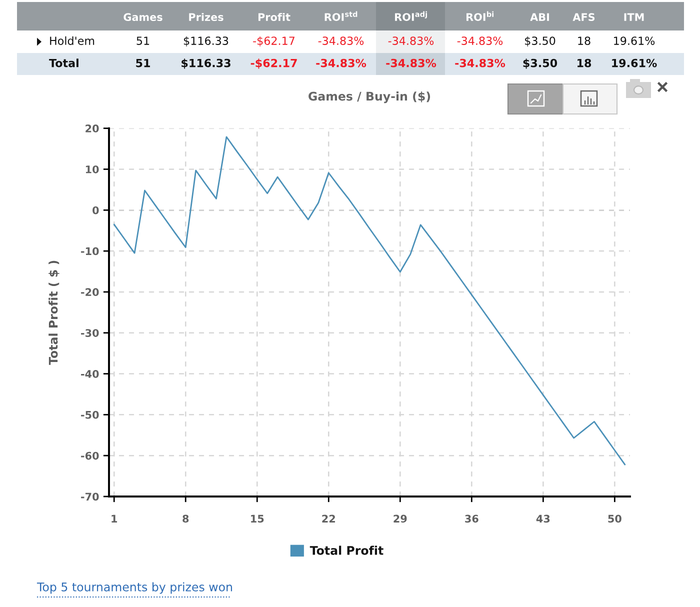 This screenshot has width=700, height=607. Describe the element at coordinates (92, 169) in the screenshot. I see `y-tick-label: 10` at that location.